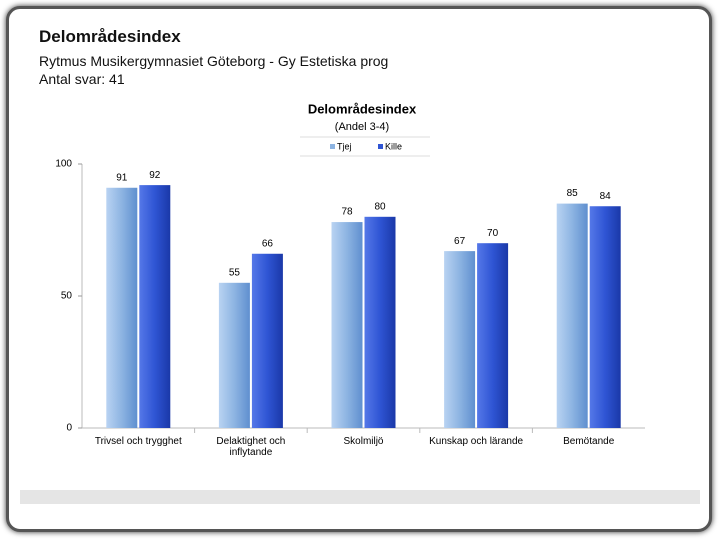  I want to click on x-tick-label: Kunskap och lärande, so click(476, 441).